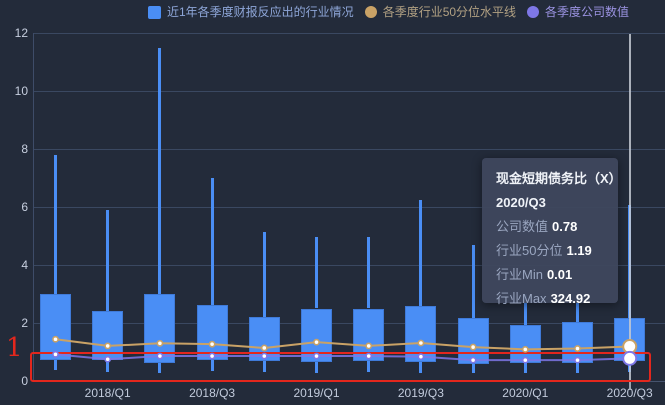 The height and width of the screenshot is (405, 665). Describe the element at coordinates (24, 381) in the screenshot. I see `y-tick-label: 0` at that location.